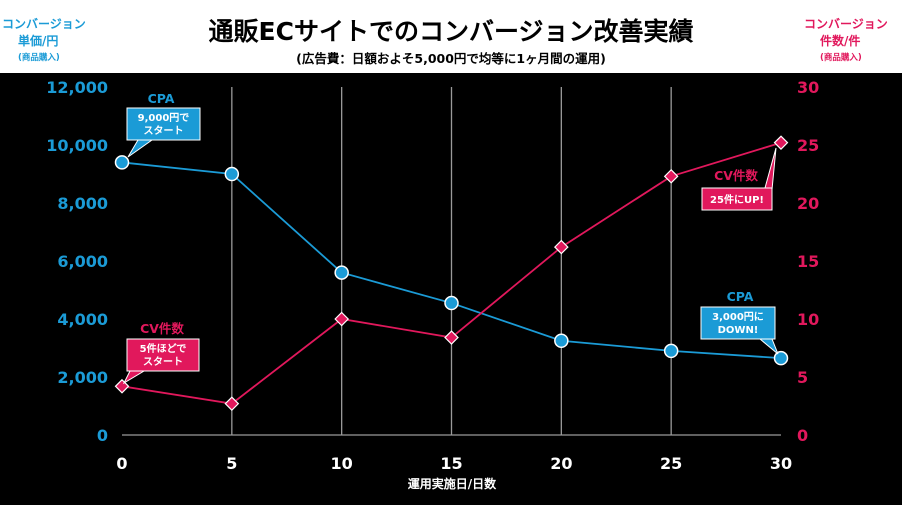 The image size is (902, 509). I want to click on cv-end-callout-text: 25件にUP!, so click(737, 199).